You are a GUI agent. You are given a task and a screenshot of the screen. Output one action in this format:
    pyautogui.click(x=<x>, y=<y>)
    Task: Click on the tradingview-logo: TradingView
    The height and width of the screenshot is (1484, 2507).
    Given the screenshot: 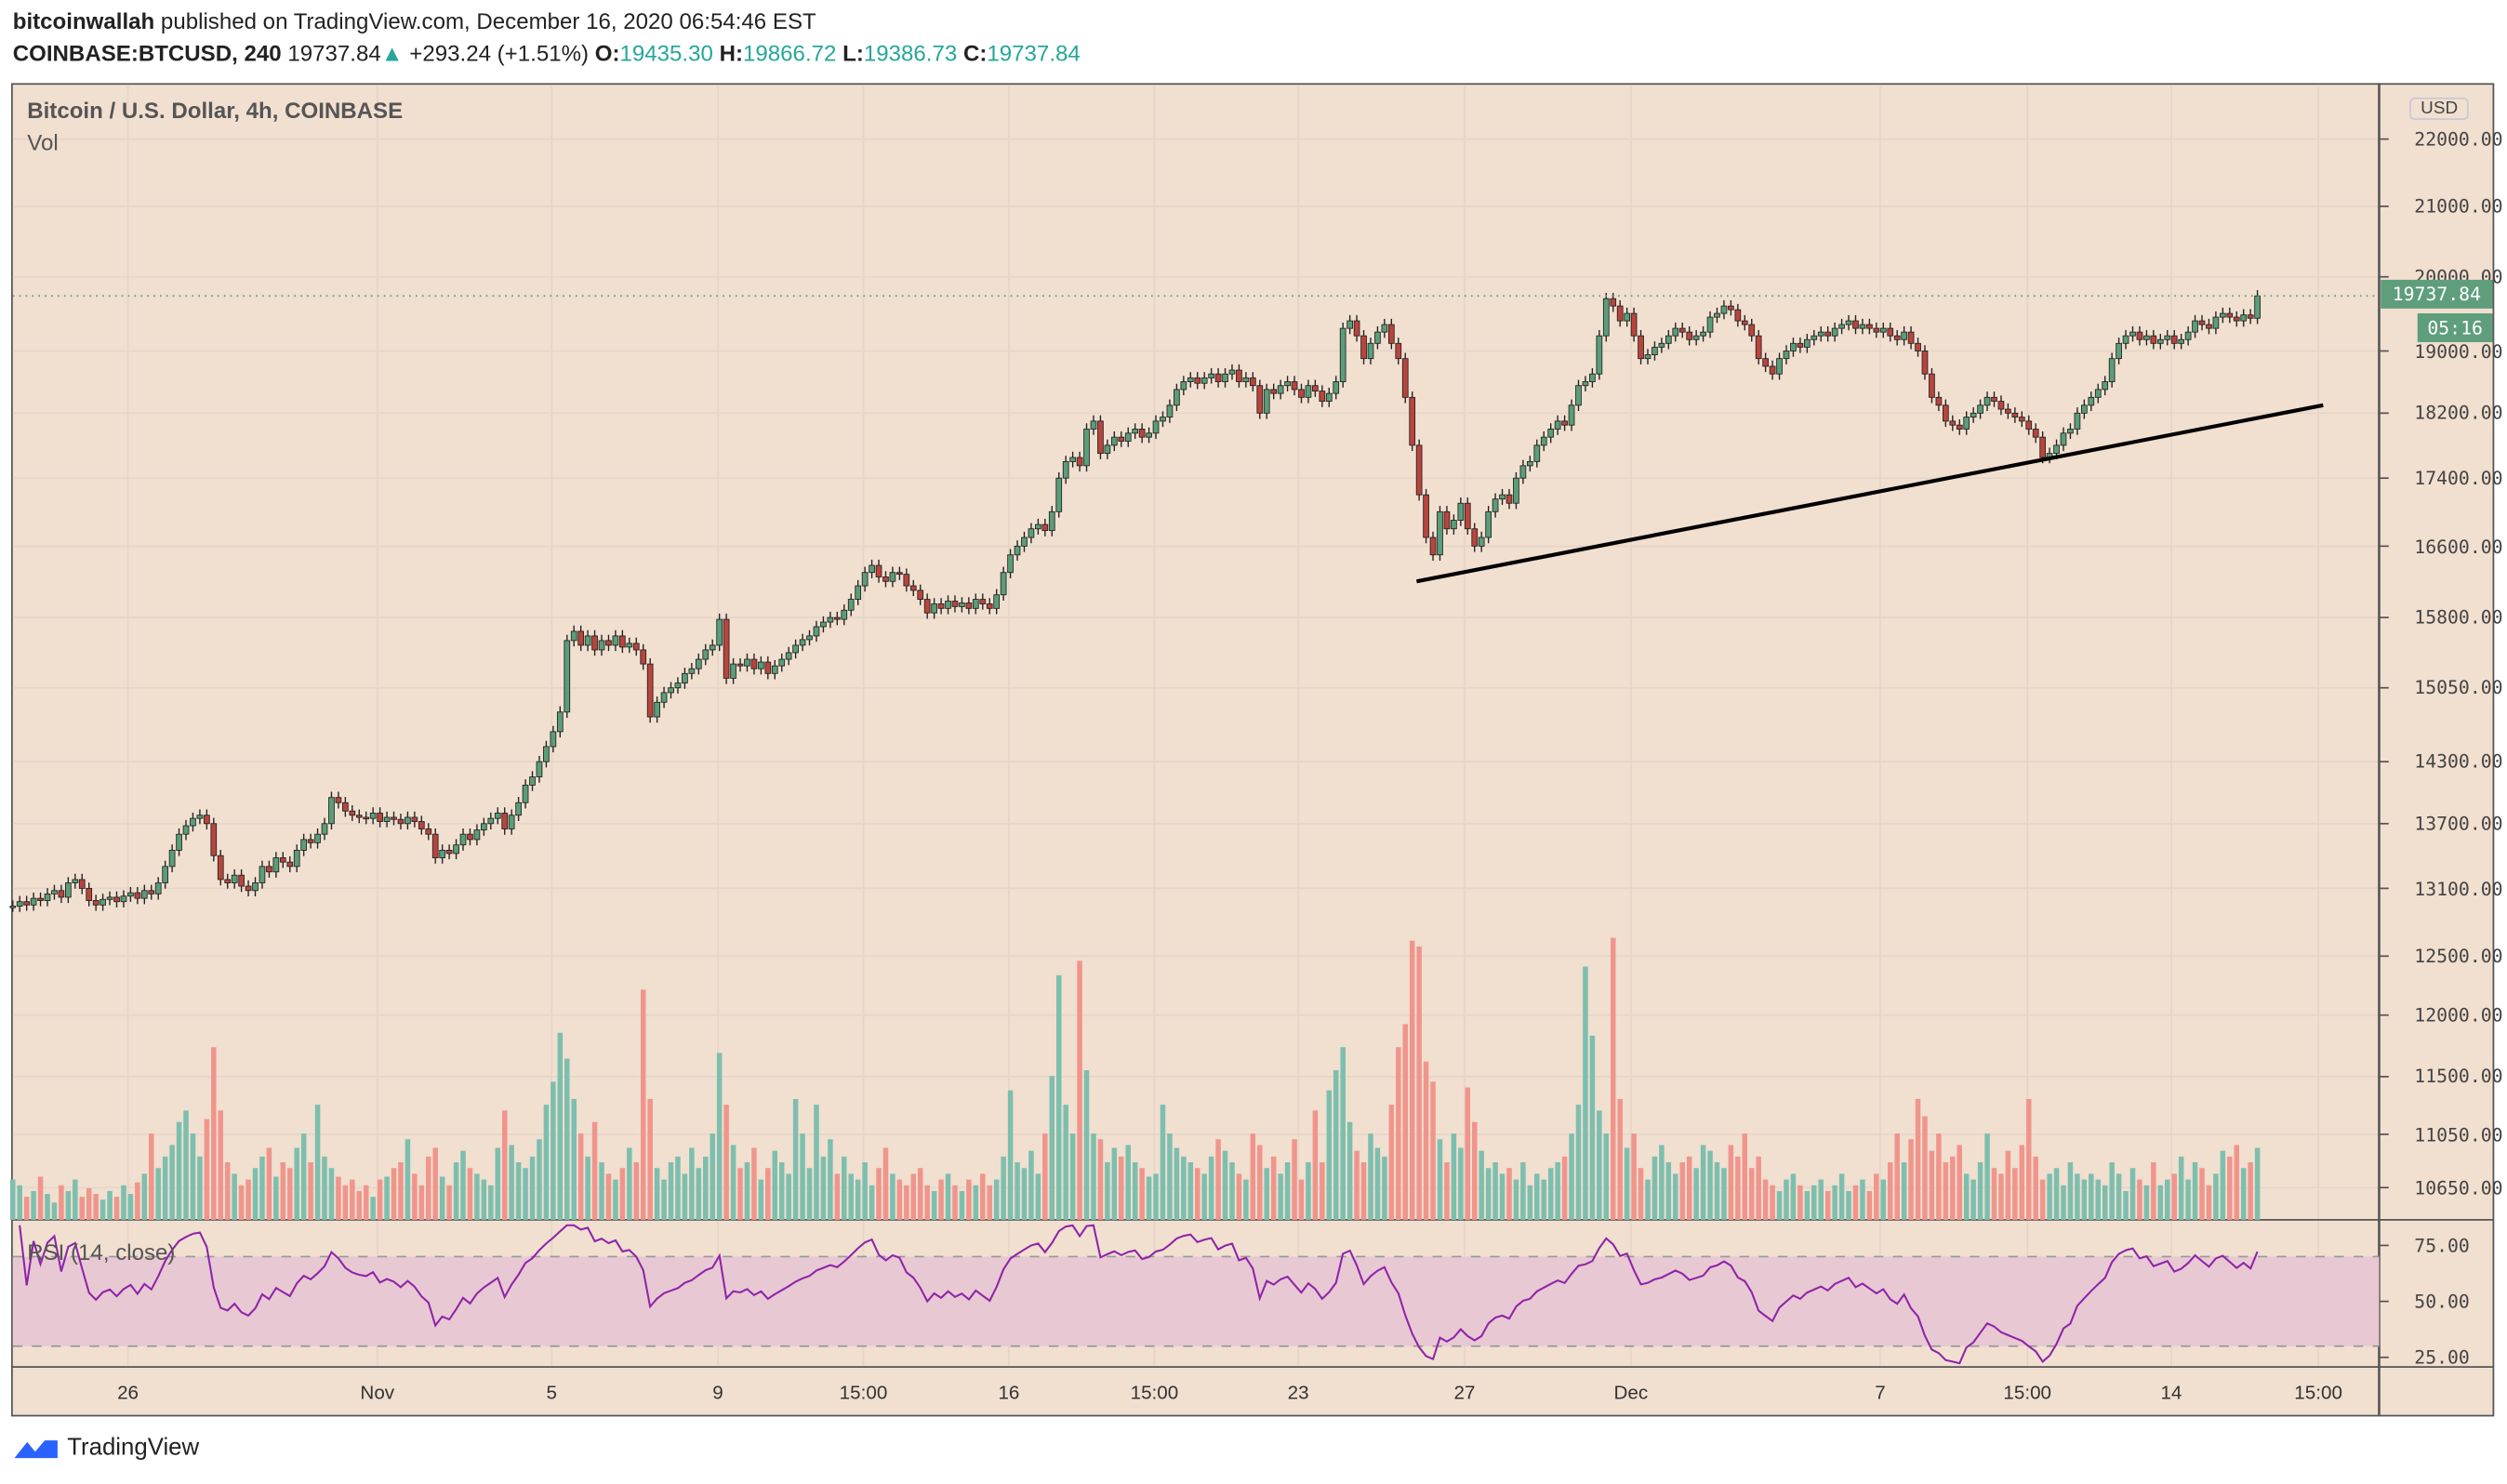 What is the action you would take?
    pyautogui.click(x=106, y=1448)
    